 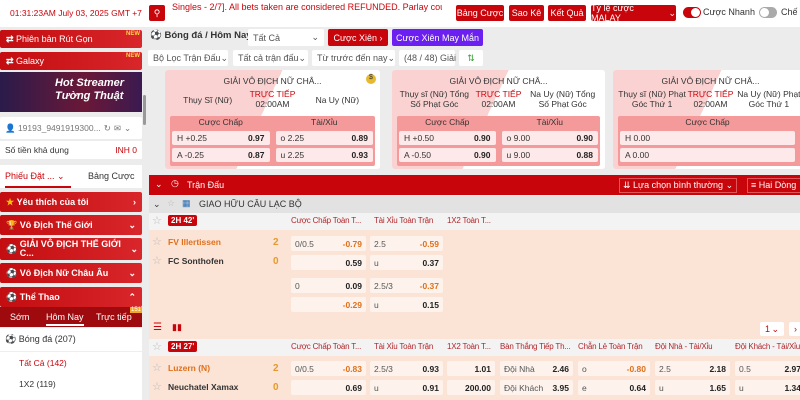 What do you see at coordinates (692, 12) in the screenshot?
I see `quick-bet-toggle` at bounding box center [692, 12].